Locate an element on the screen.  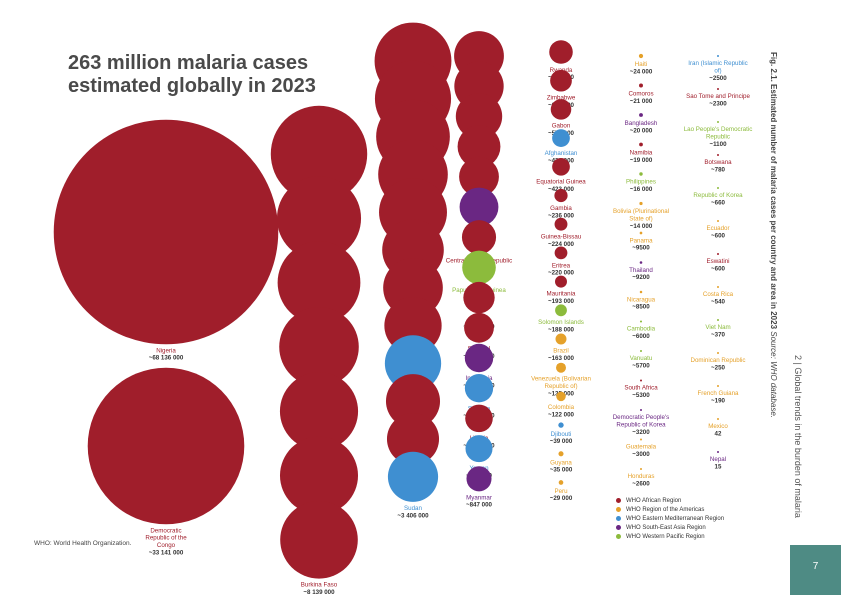
country-name-costa-rica: Costa Rica is located at coordinates (718, 294).